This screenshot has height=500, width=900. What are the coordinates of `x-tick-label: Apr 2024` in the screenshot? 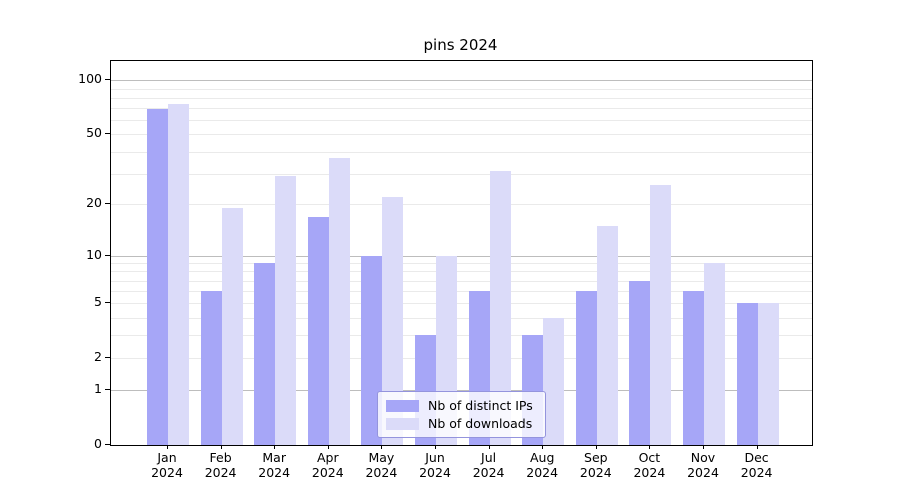 It's located at (327, 465).